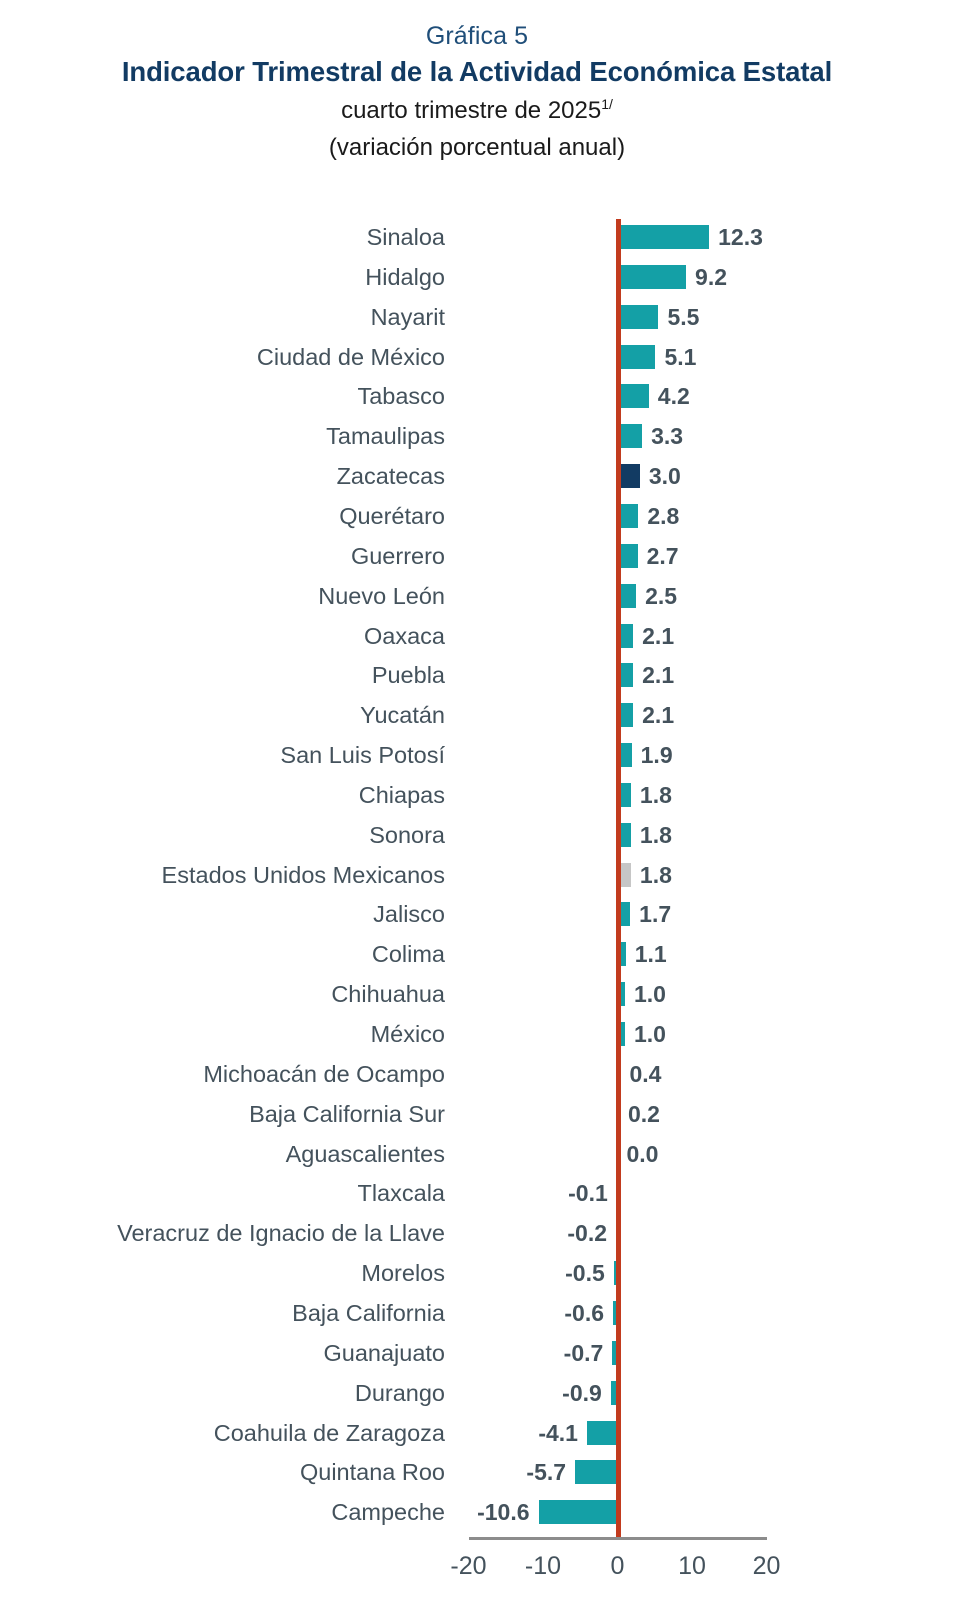  I want to click on category-label: Yucatán, so click(402, 715).